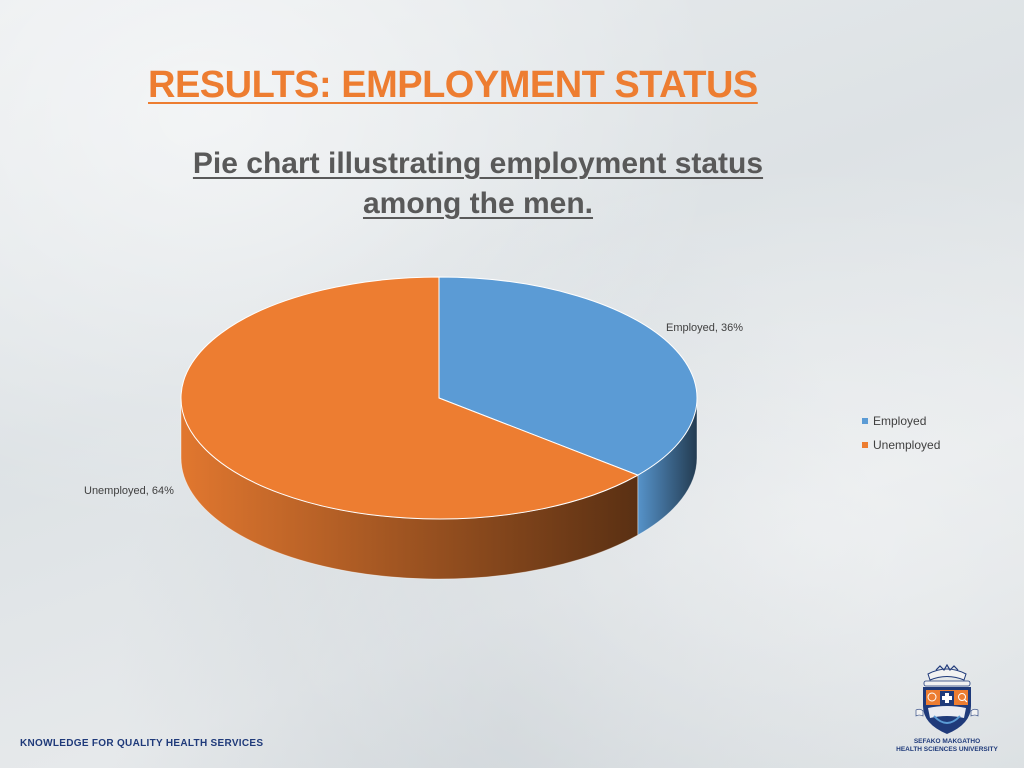 The height and width of the screenshot is (768, 1024). I want to click on slide-title: RESULTS: EMPLOYMENT STATUS, so click(453, 85).